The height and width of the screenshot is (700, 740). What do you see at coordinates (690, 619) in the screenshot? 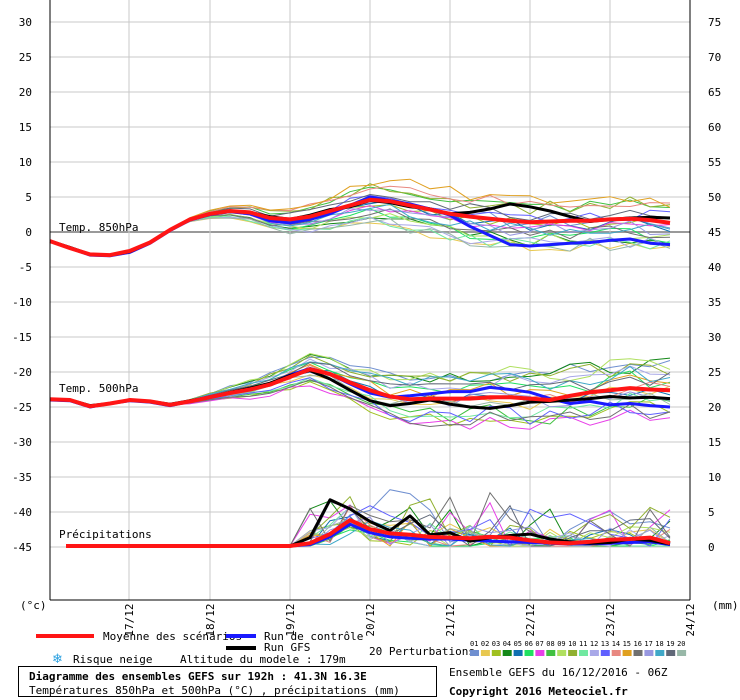
I see `x-tick-label: 24/12` at bounding box center [690, 619].